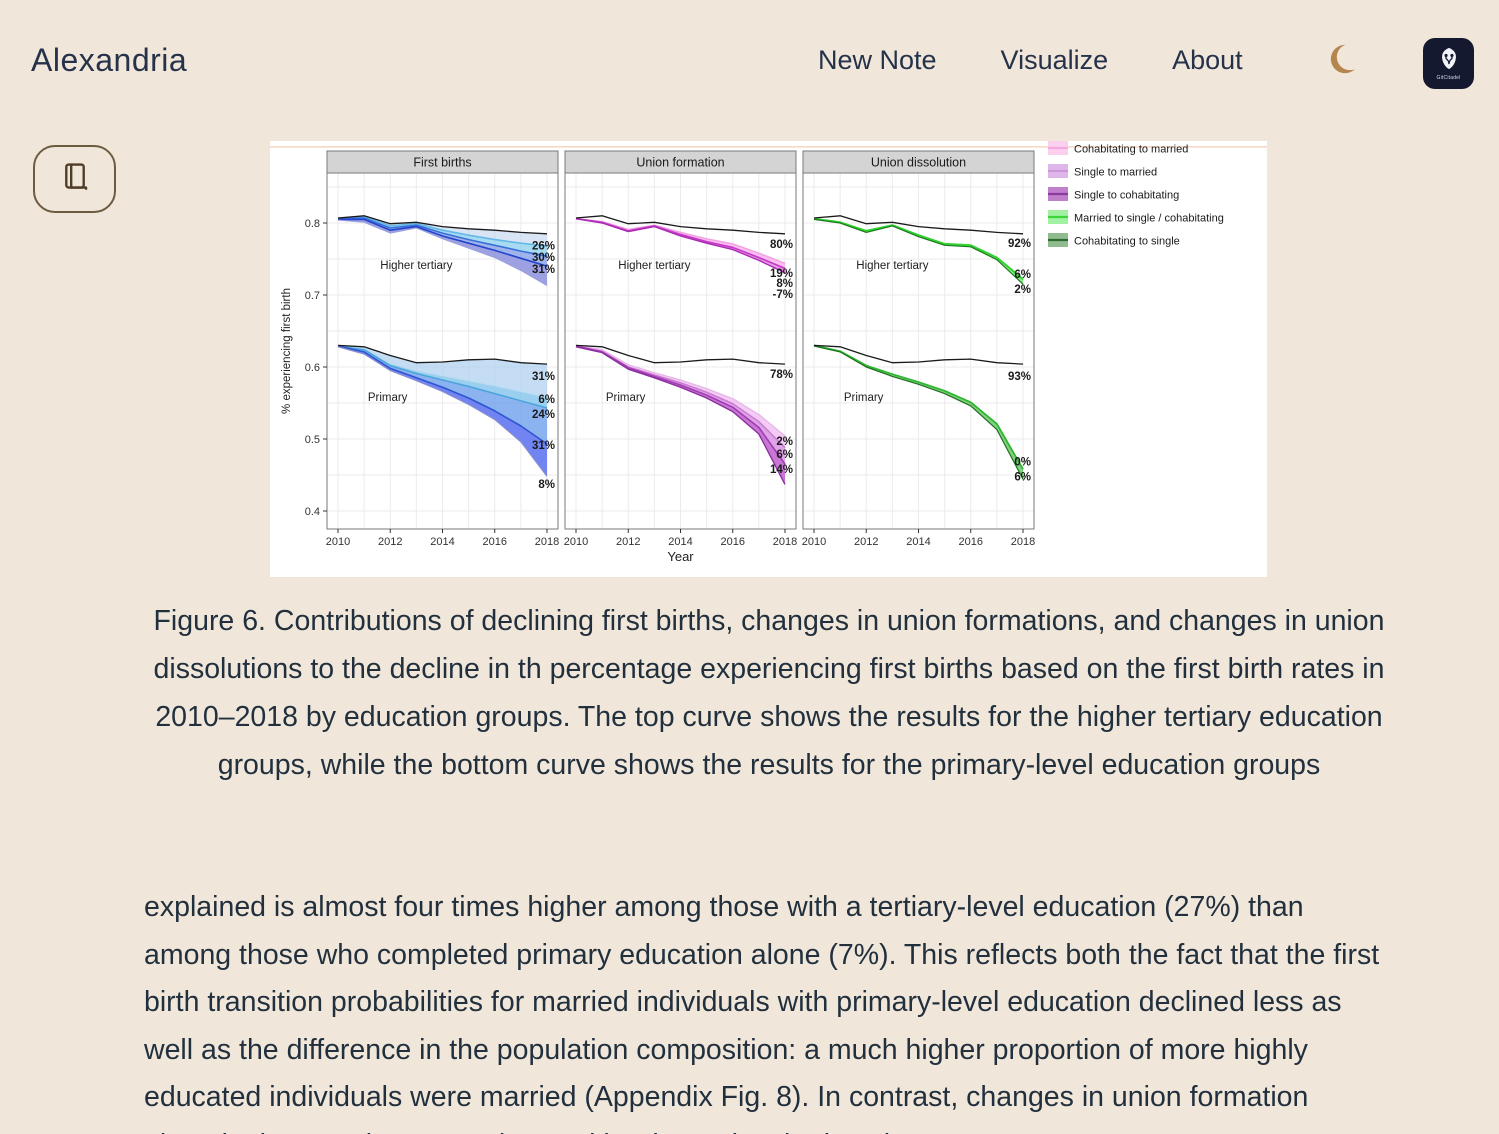 This screenshot has width=1499, height=1134. Describe the element at coordinates (287, 351) in the screenshot. I see `svg-text: % experiencing first birth` at that location.